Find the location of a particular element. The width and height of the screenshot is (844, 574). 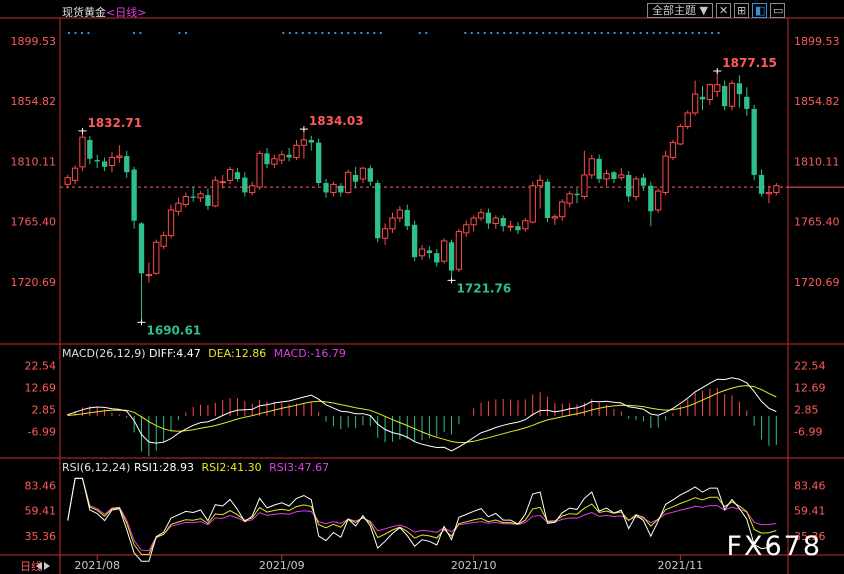

period-selector: <日线> is located at coordinates (126, 12).